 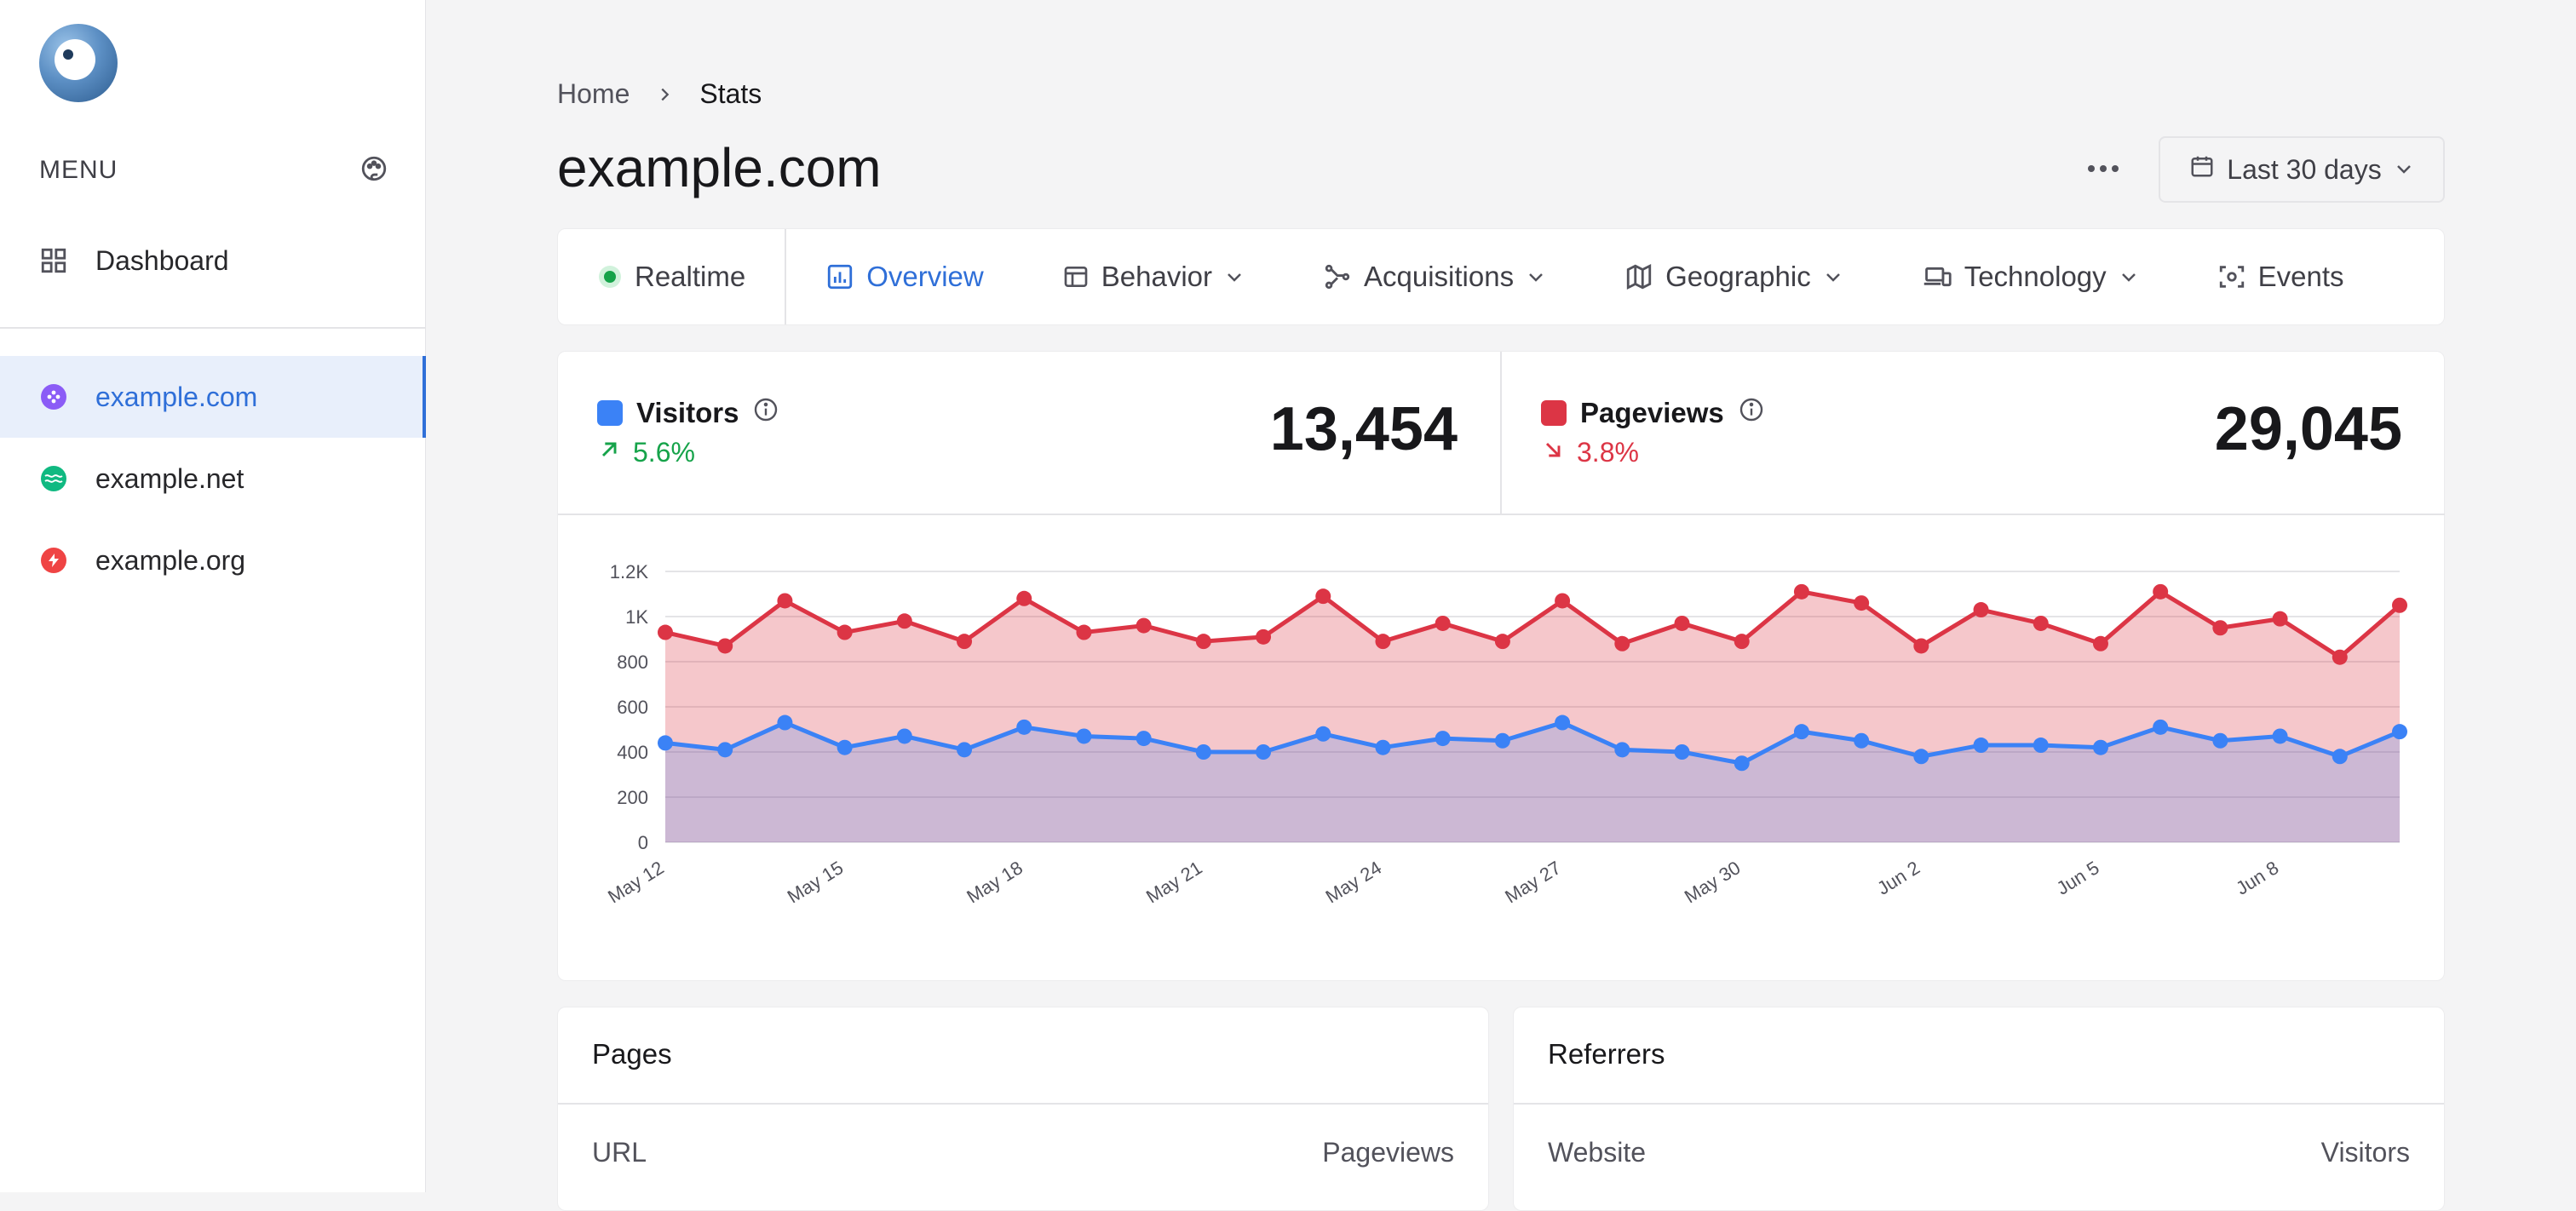 What do you see at coordinates (2031, 276) in the screenshot?
I see `tab-technology: Technology` at bounding box center [2031, 276].